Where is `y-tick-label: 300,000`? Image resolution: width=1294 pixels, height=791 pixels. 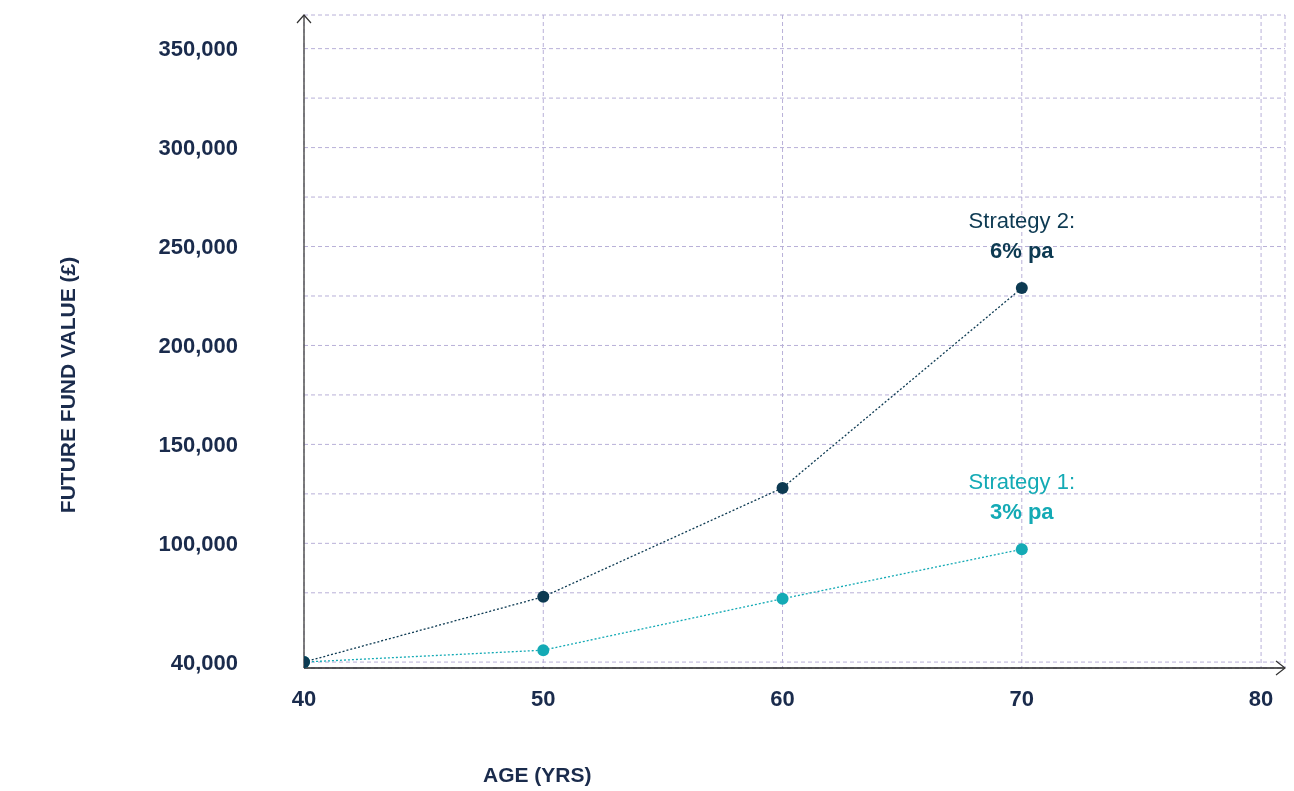
y-tick-label: 300,000 is located at coordinates (198, 148).